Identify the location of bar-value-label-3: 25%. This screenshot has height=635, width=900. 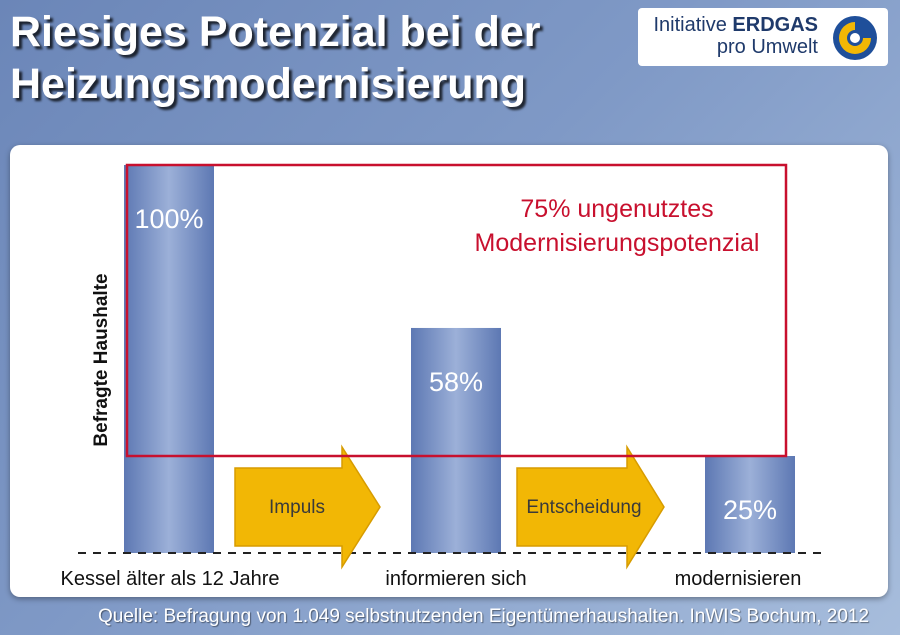
(750, 510).